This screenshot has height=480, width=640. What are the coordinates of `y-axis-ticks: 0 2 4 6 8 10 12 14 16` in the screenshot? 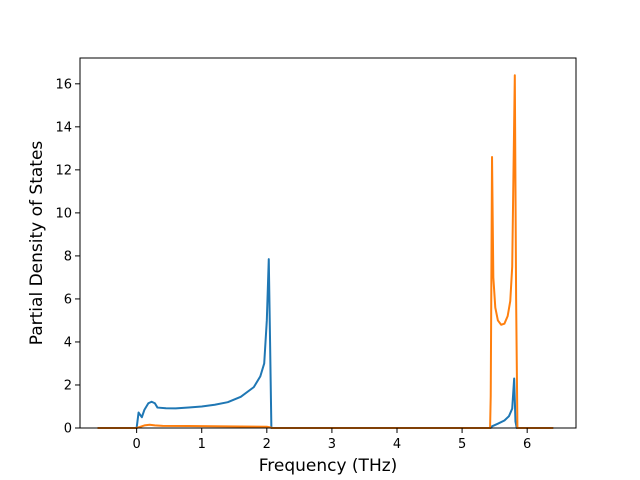 It's located at (67, 257).